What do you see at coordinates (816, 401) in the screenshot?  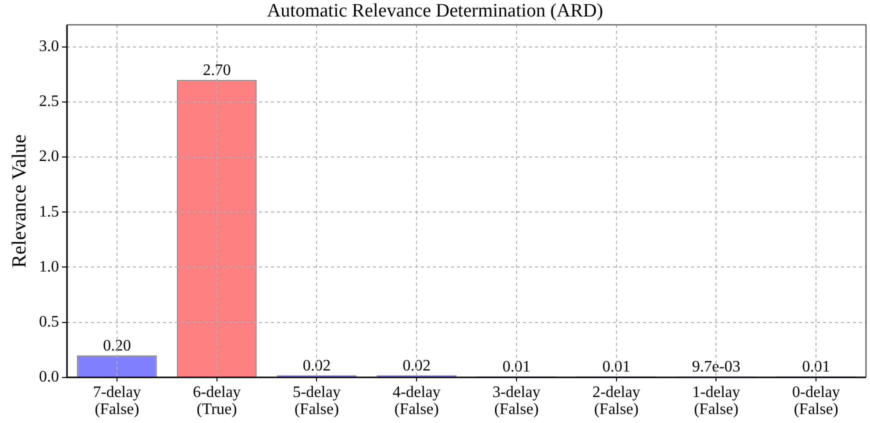 I see `x-tick-label: 0-delay (False)` at bounding box center [816, 401].